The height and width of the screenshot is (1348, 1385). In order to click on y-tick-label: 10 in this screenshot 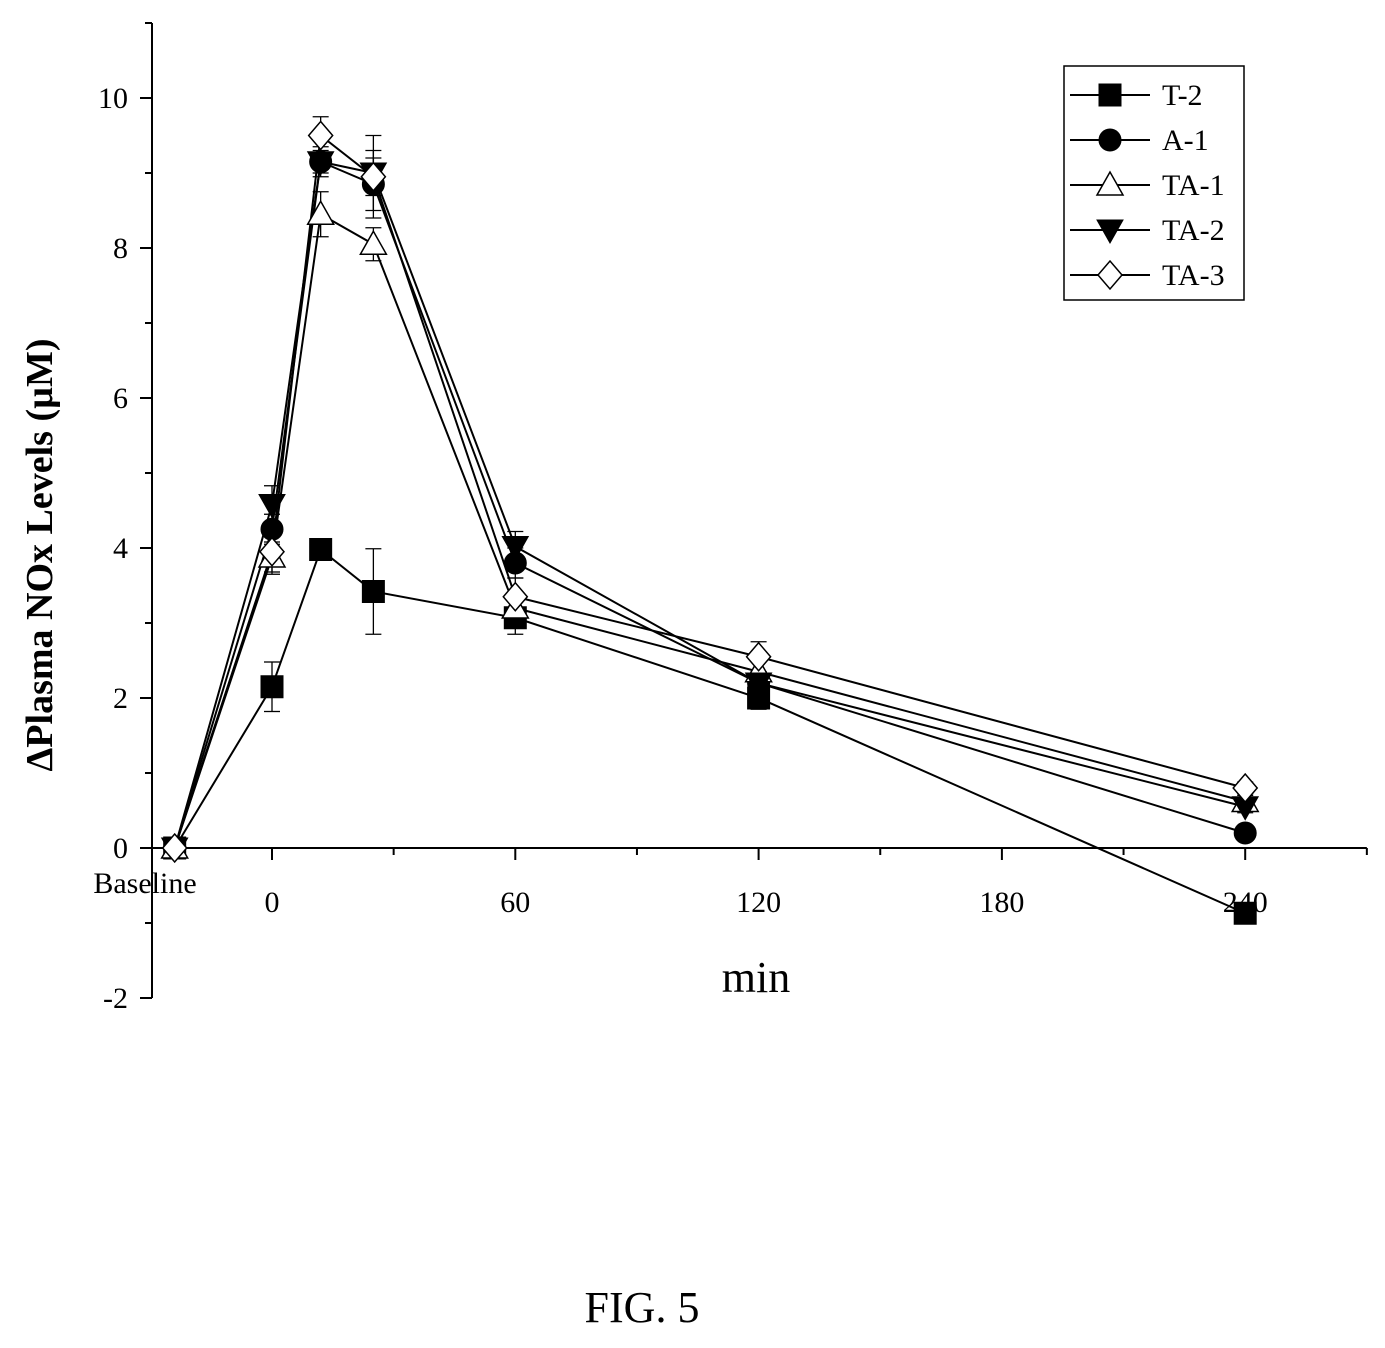, I will do `click(113, 98)`.